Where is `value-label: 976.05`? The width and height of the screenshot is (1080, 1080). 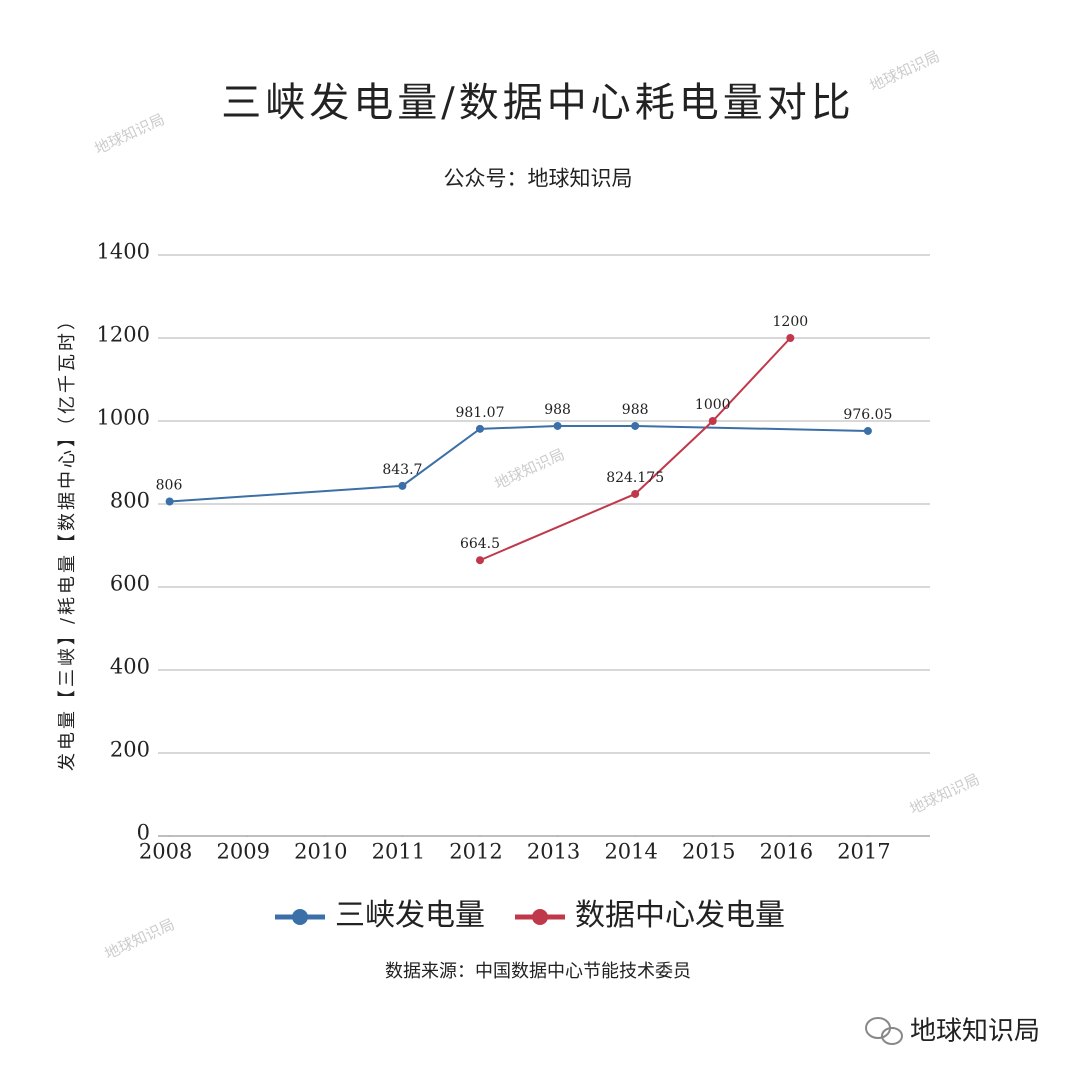 value-label: 976.05 is located at coordinates (867, 415).